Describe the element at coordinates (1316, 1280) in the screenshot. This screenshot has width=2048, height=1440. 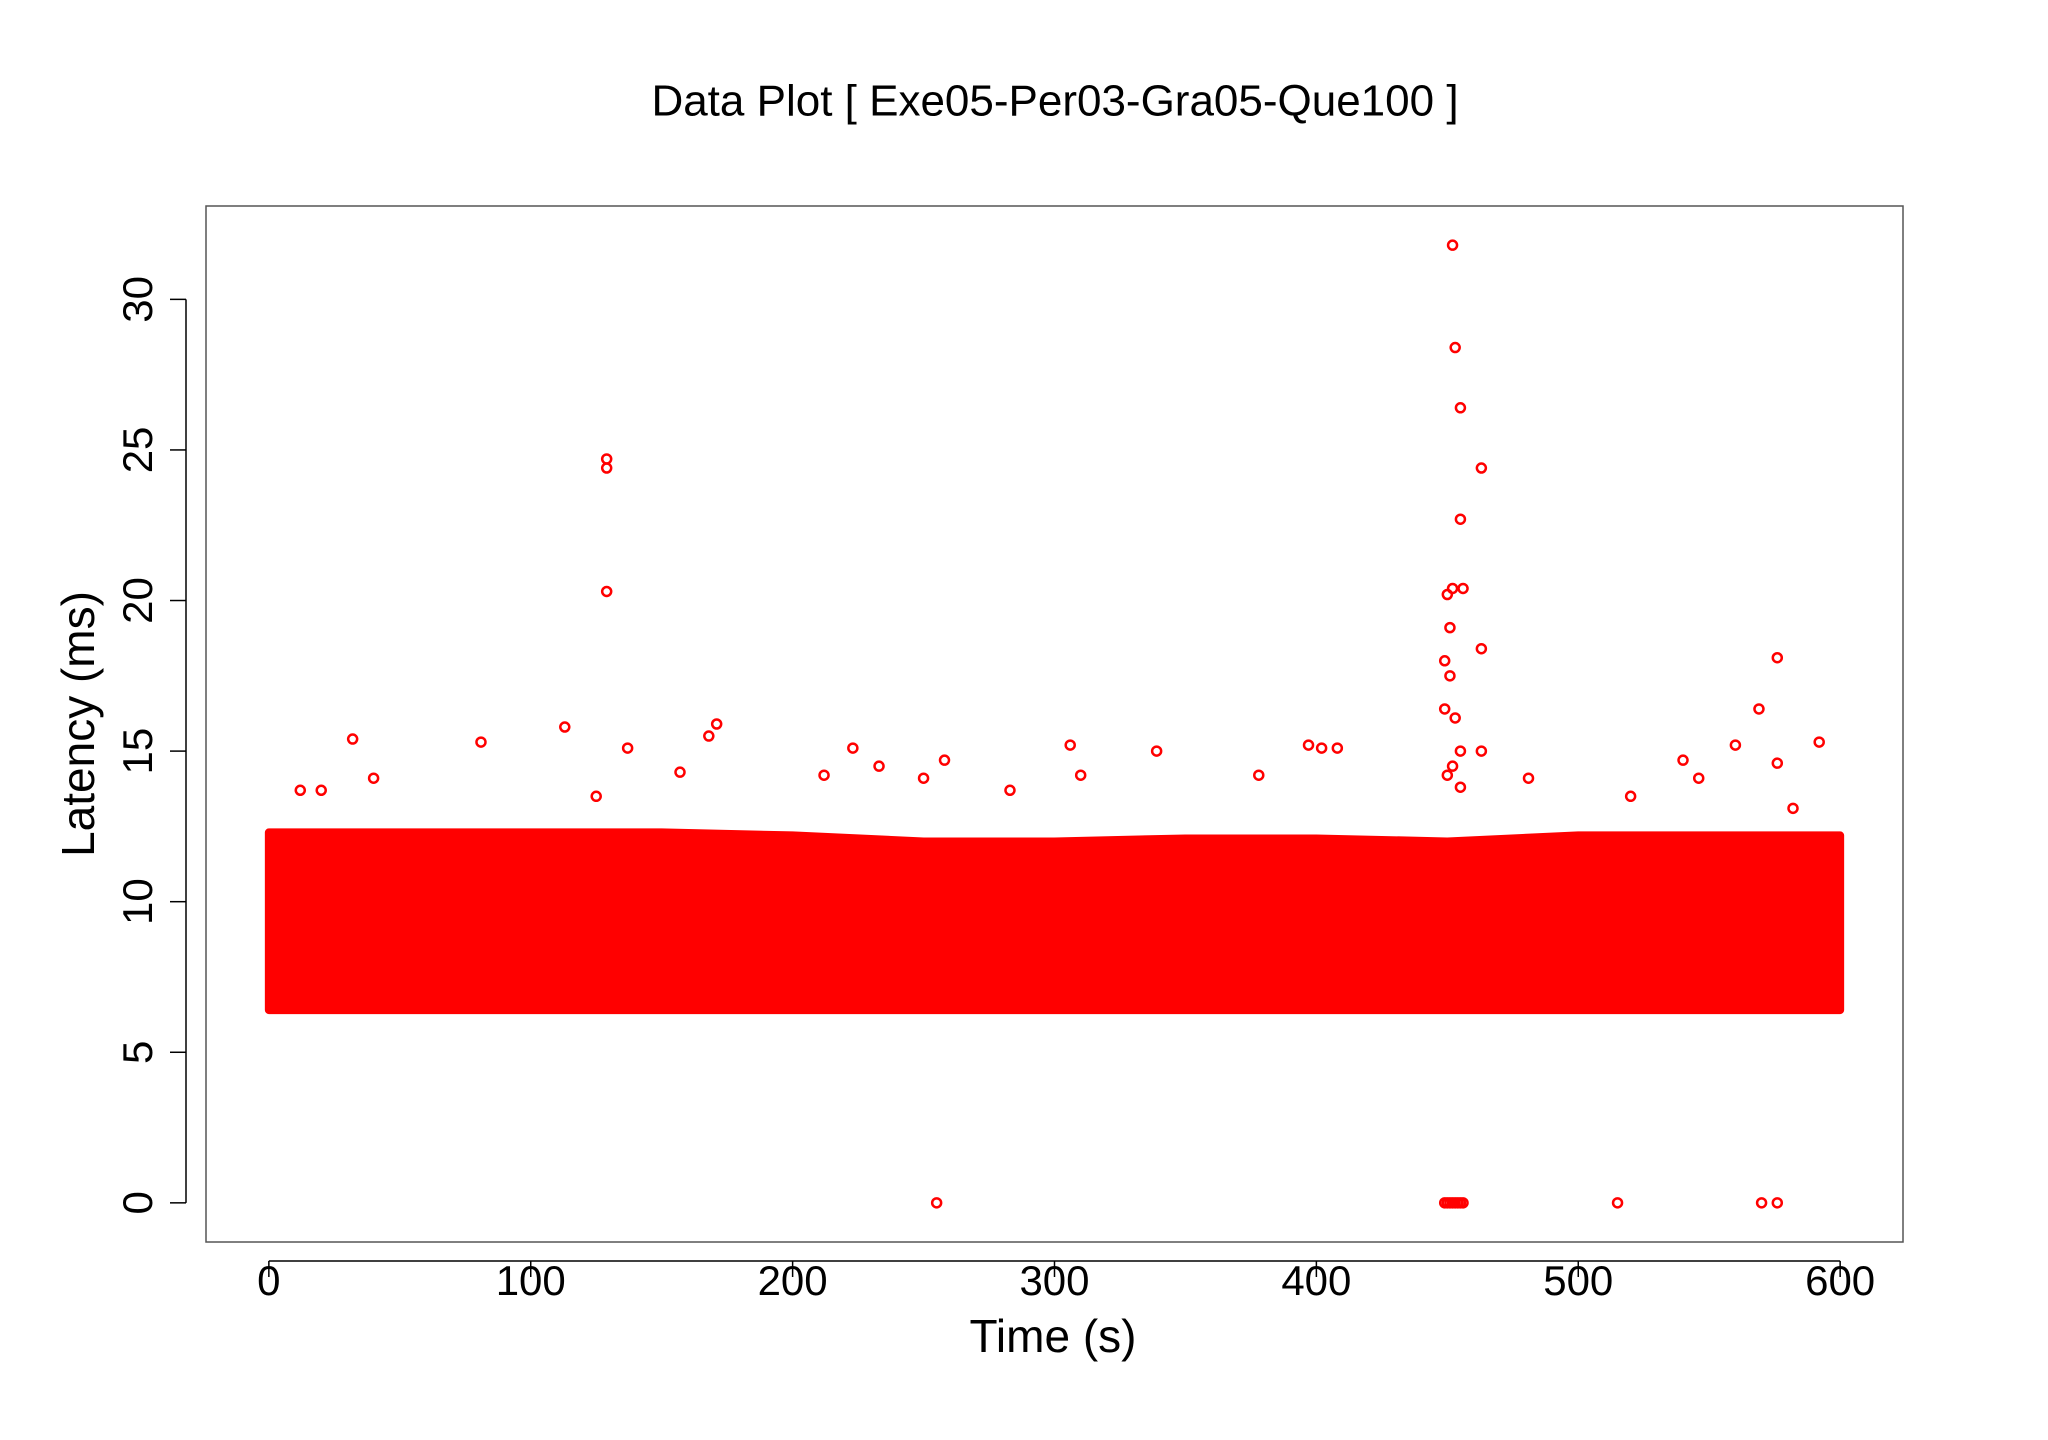
I see `x-tick-label: 400` at that location.